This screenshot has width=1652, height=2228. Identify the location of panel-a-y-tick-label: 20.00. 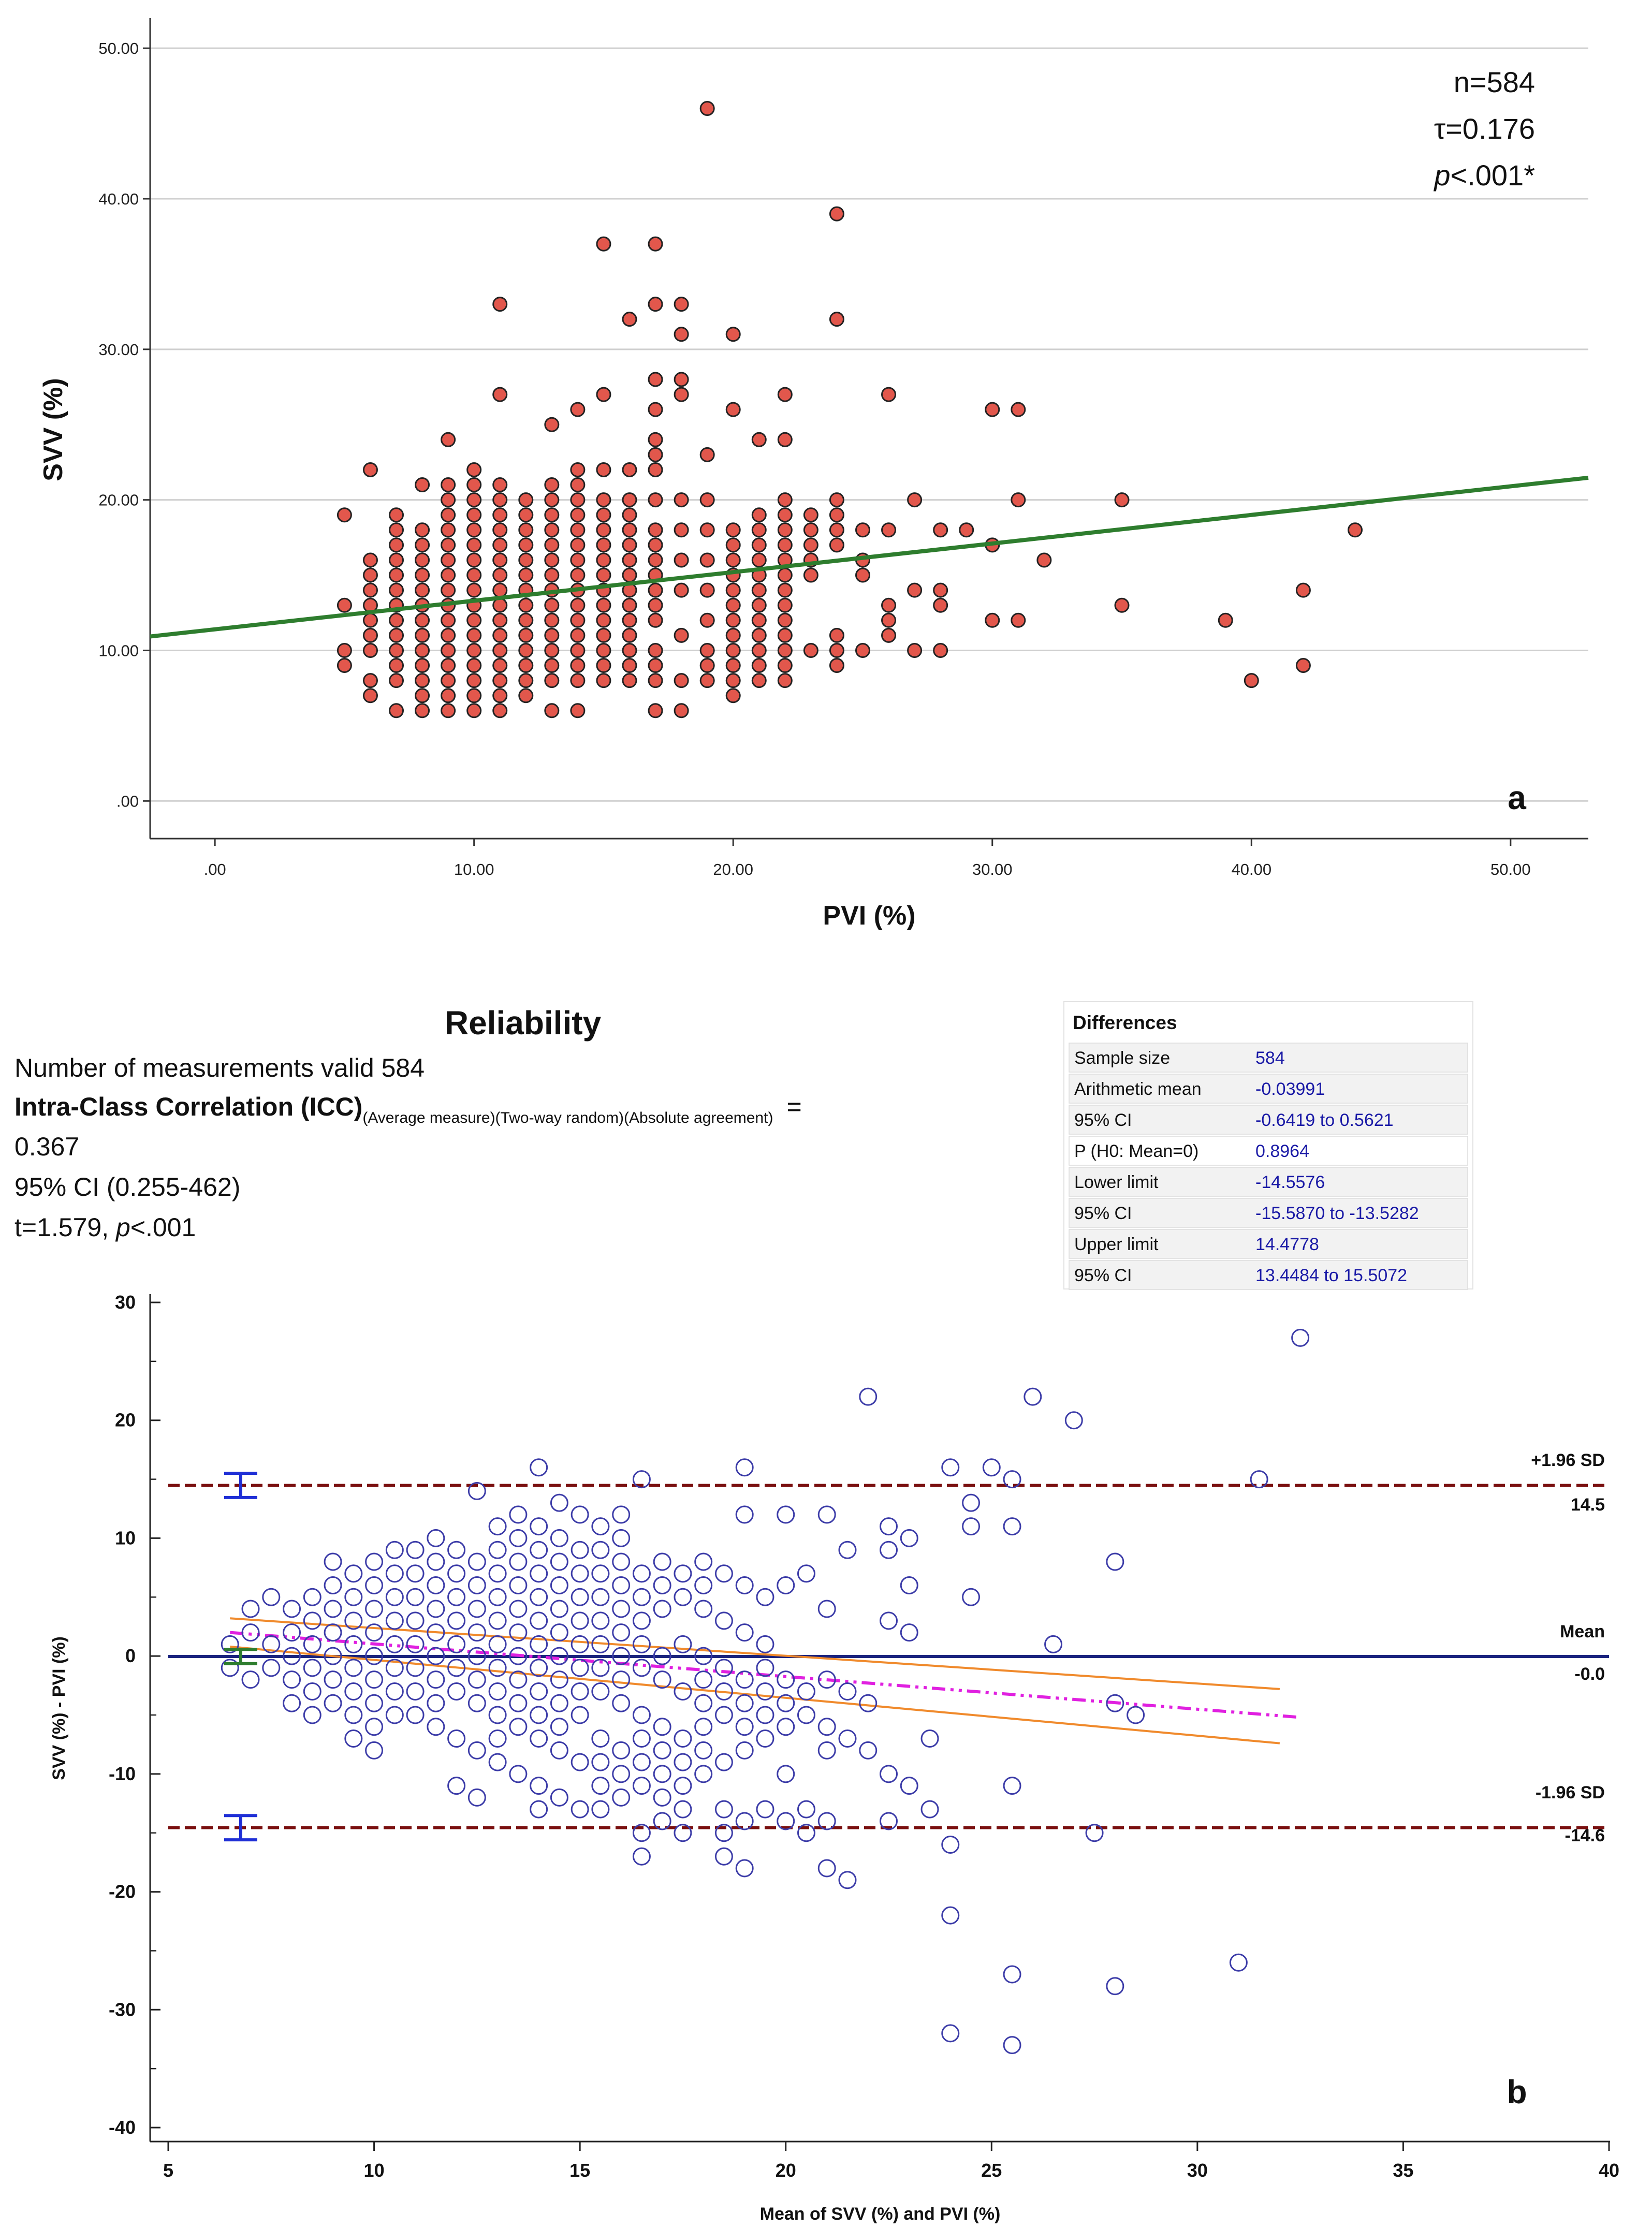
(118, 500).